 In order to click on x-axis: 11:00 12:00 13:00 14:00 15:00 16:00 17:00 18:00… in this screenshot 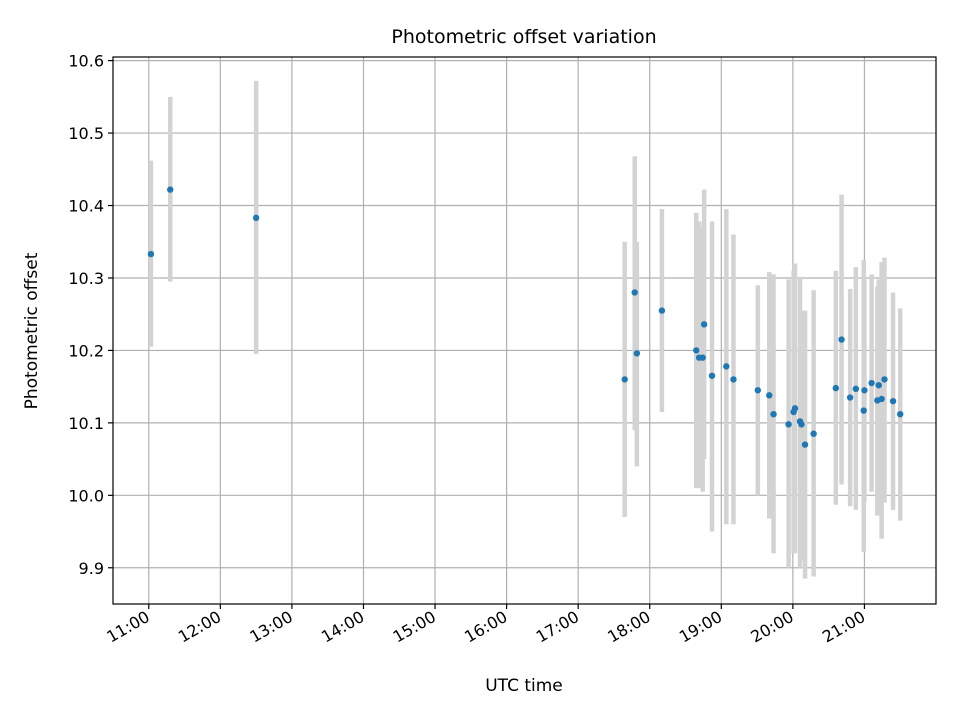, I will do `click(485, 625)`.